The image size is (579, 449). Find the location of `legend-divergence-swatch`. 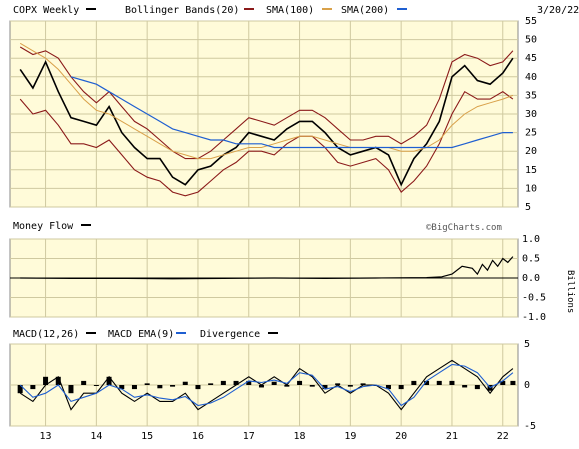

legend-divergence-swatch is located at coordinates (273, 333).